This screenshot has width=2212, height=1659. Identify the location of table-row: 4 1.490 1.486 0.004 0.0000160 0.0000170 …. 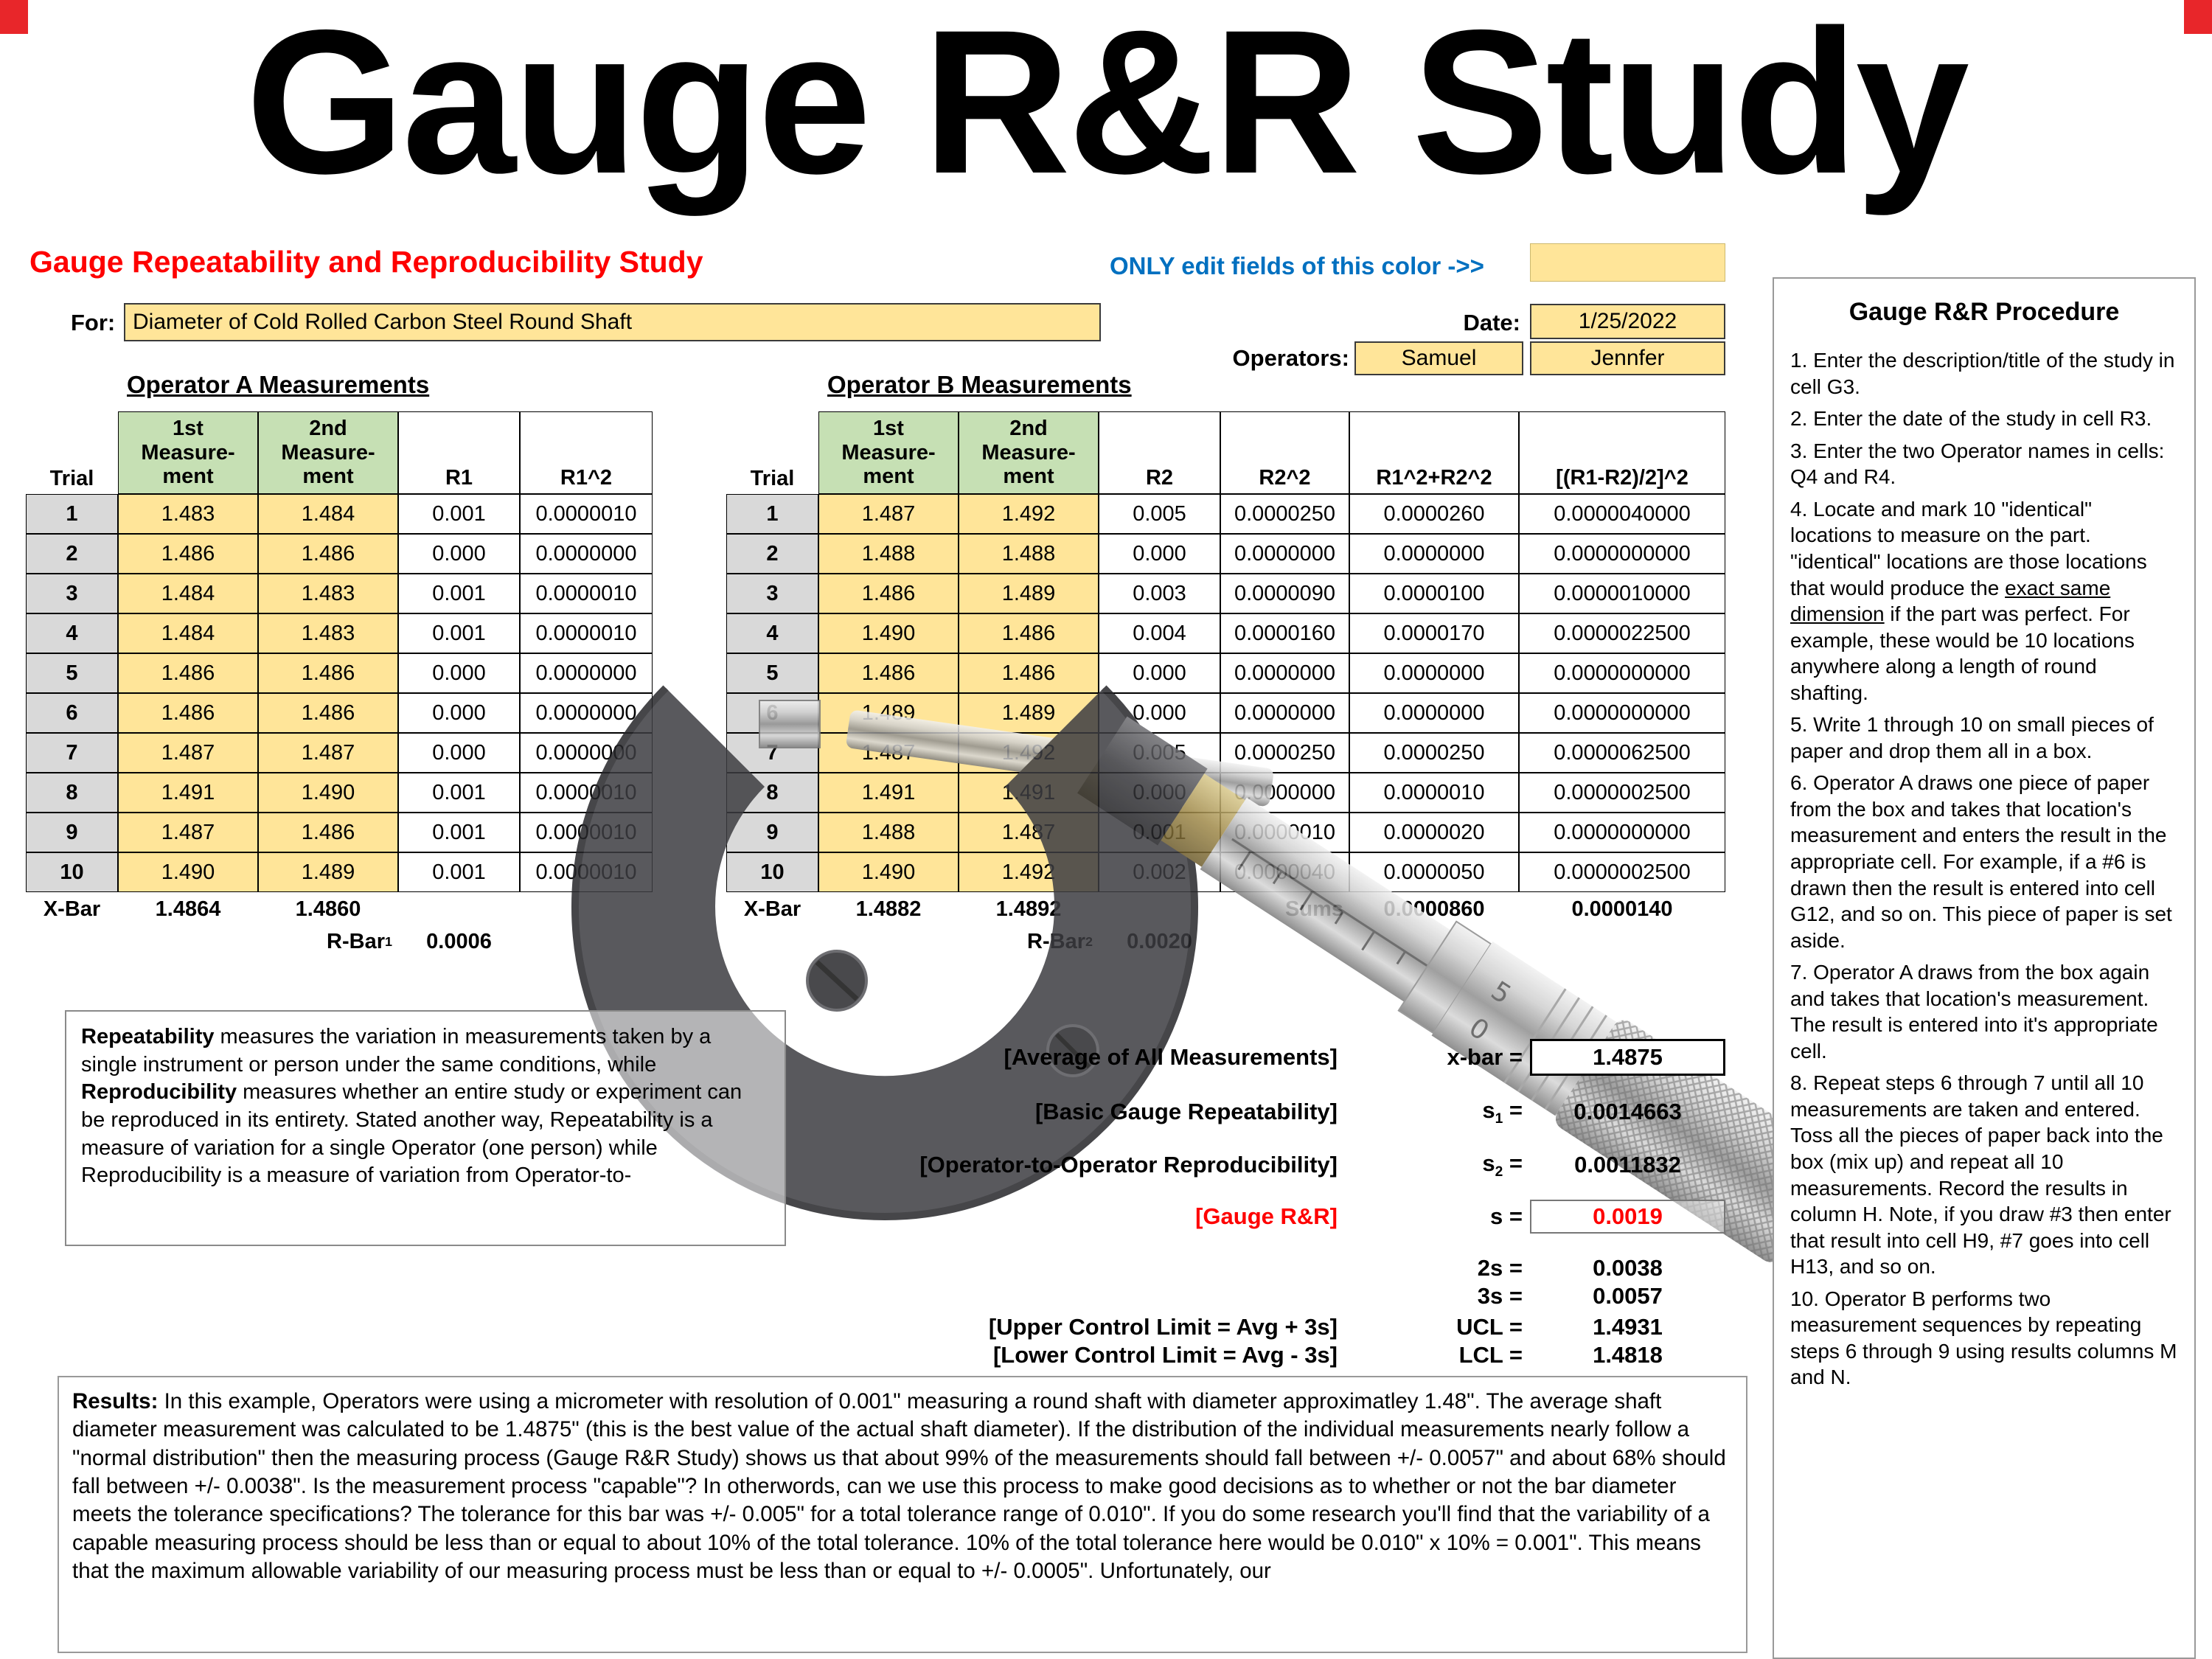
(1225, 633).